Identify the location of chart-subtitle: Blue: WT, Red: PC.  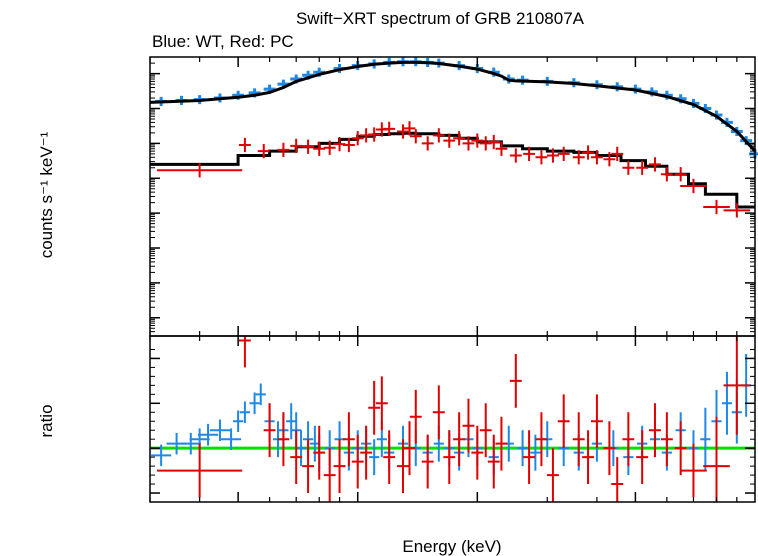
(223, 41).